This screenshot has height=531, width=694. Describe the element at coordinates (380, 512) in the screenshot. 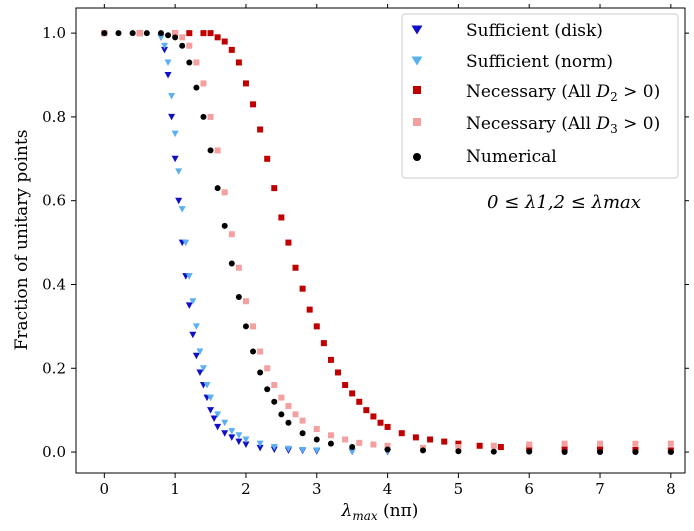

I see `x-axis-label: λmax (nπ)` at that location.